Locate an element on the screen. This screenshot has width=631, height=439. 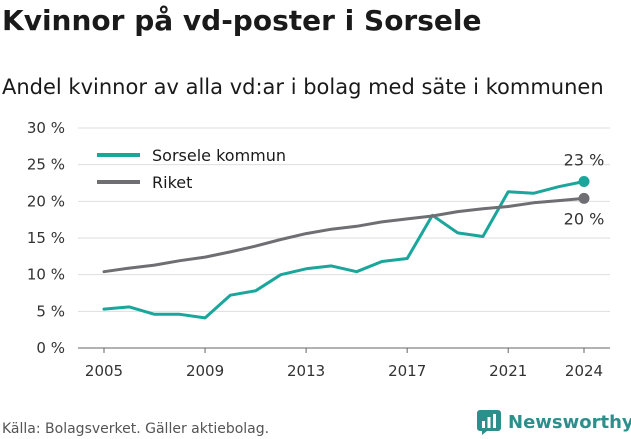
y-tick-label: 15 % is located at coordinates (46, 238).